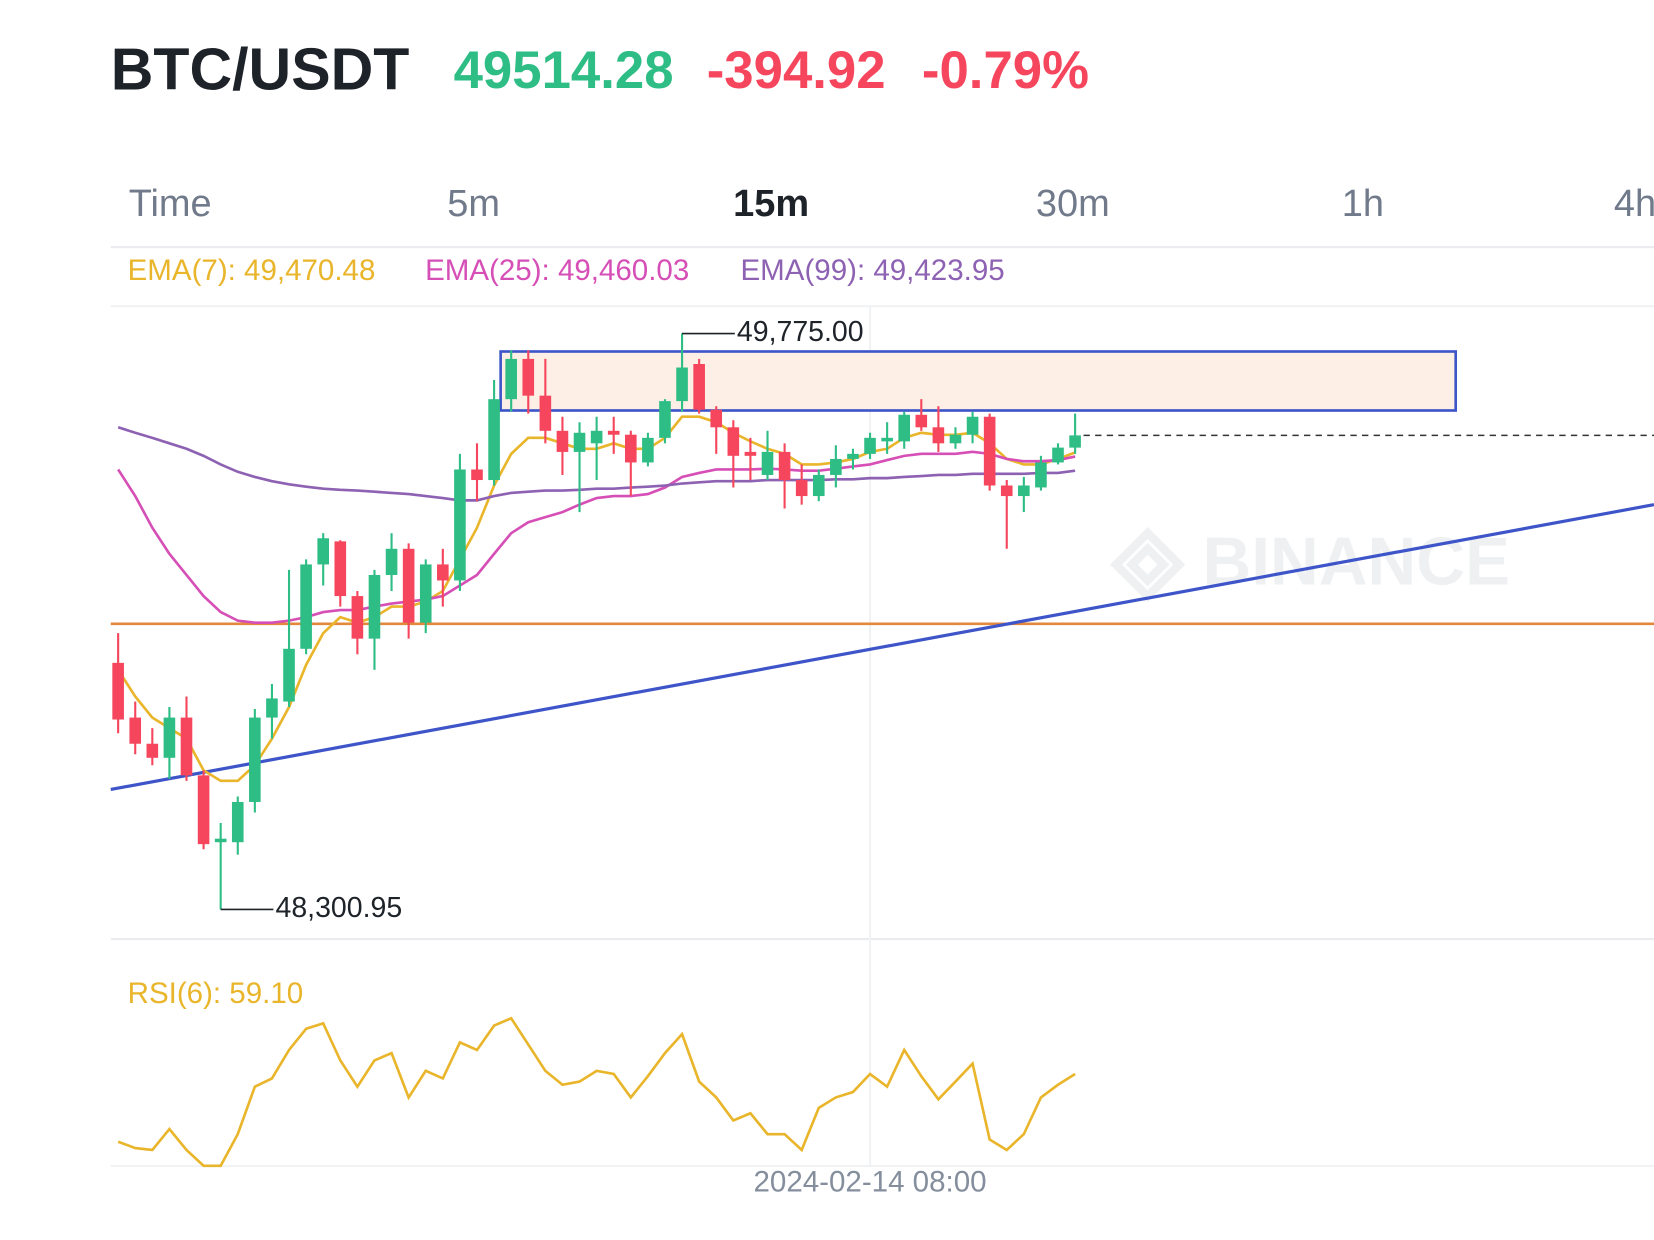 This screenshot has width=1654, height=1240. I want to click on legend-entry: EMA(25): 49,460.03, so click(557, 270).